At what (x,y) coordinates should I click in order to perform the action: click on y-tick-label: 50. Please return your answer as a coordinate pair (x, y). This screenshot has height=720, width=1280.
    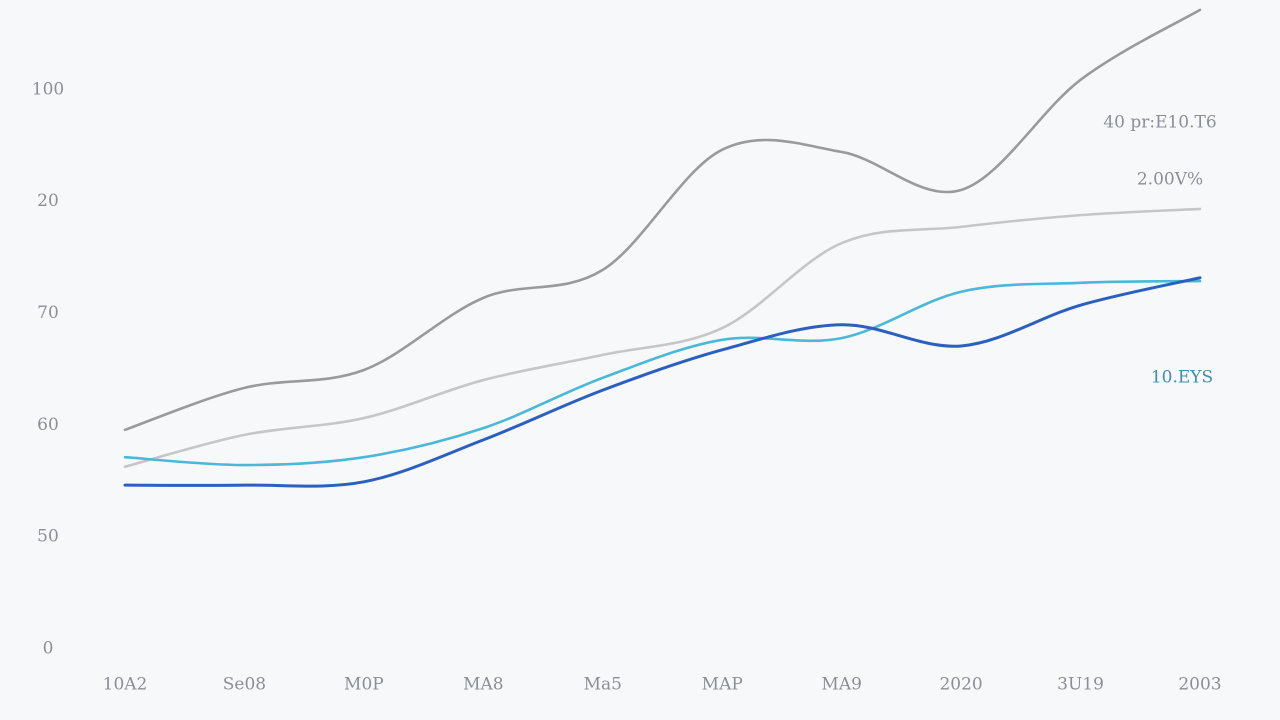
    Looking at the image, I should click on (48, 537).